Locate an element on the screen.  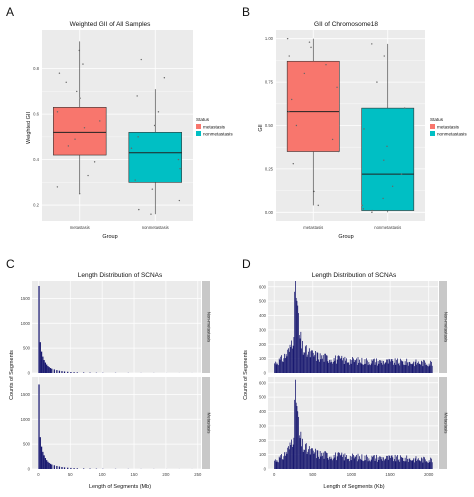
panel-b-ytick-label: 0.25 is located at coordinates (269, 168).